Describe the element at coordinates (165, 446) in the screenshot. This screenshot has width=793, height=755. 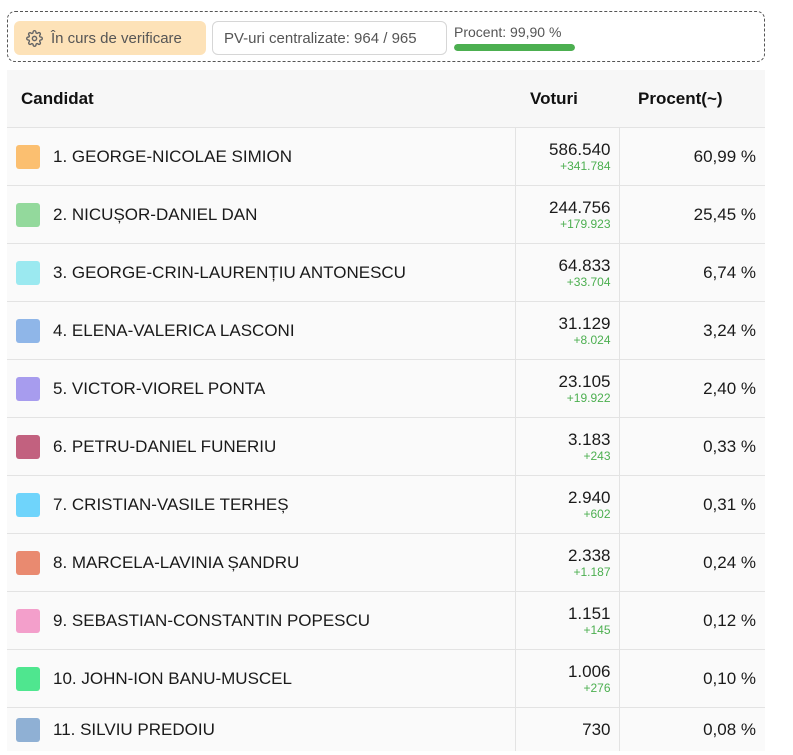
I see `candidate-name: 6. PETRU-DANIEL FUNERIU` at that location.